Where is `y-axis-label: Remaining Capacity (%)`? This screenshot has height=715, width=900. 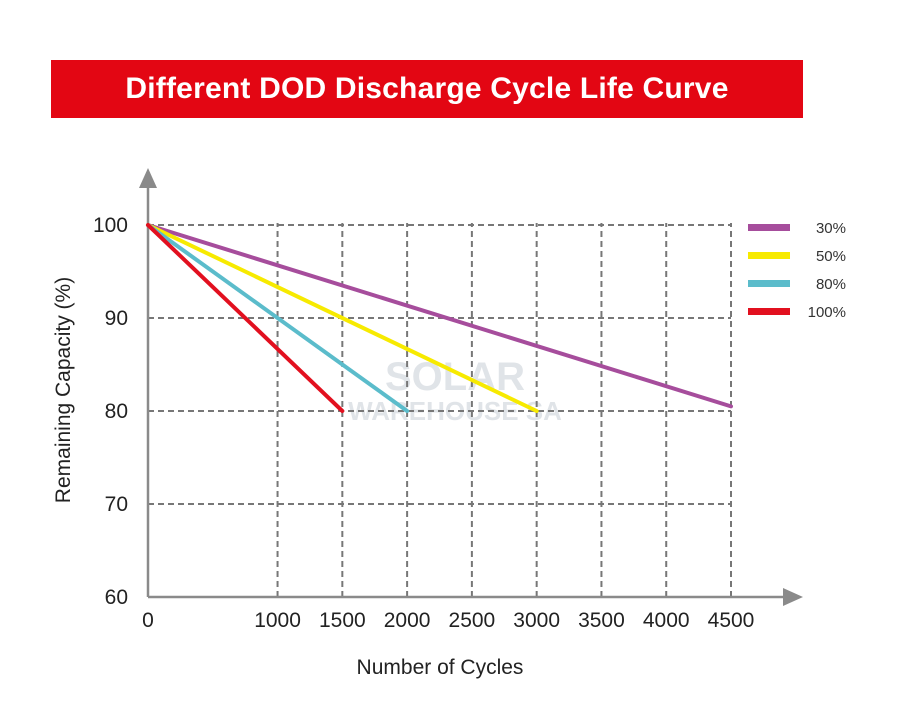 y-axis-label: Remaining Capacity (%) is located at coordinates (63, 390).